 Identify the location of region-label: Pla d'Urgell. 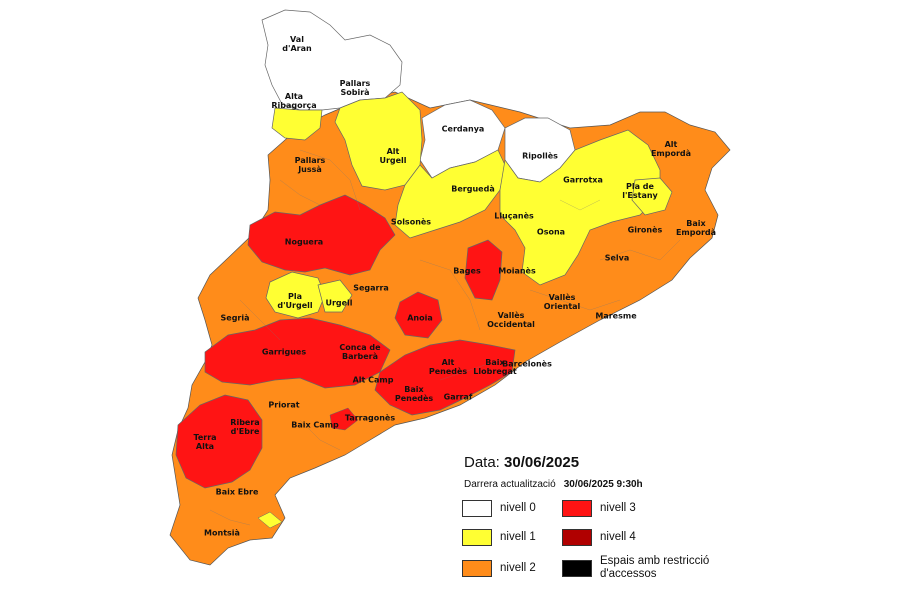
(295, 301).